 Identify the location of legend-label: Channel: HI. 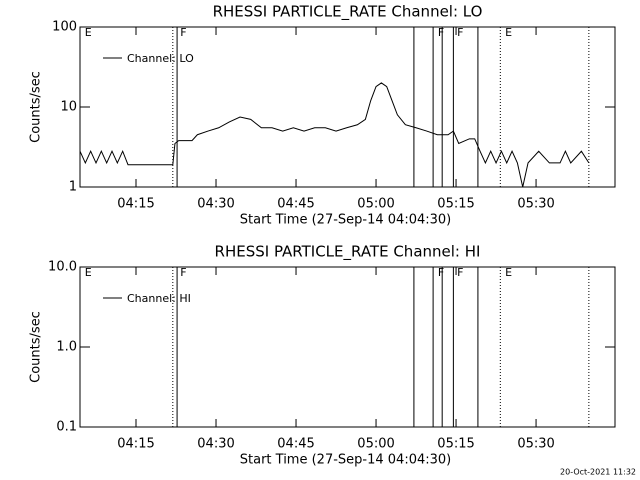
(159, 298).